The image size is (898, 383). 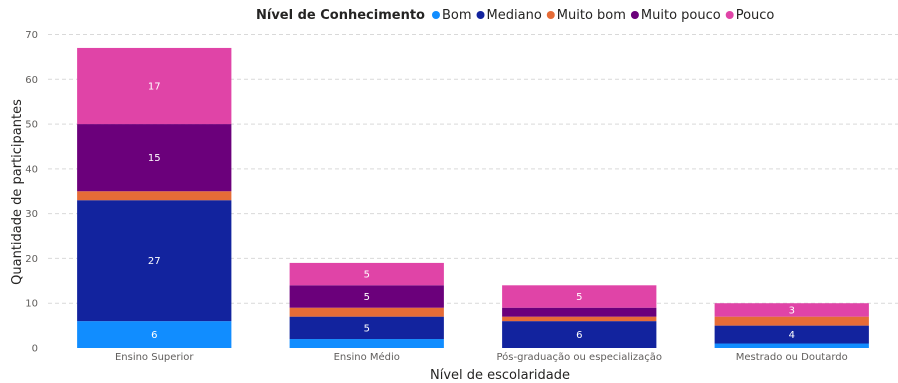 I want to click on legend-label-4: Pouco, so click(x=755, y=15).